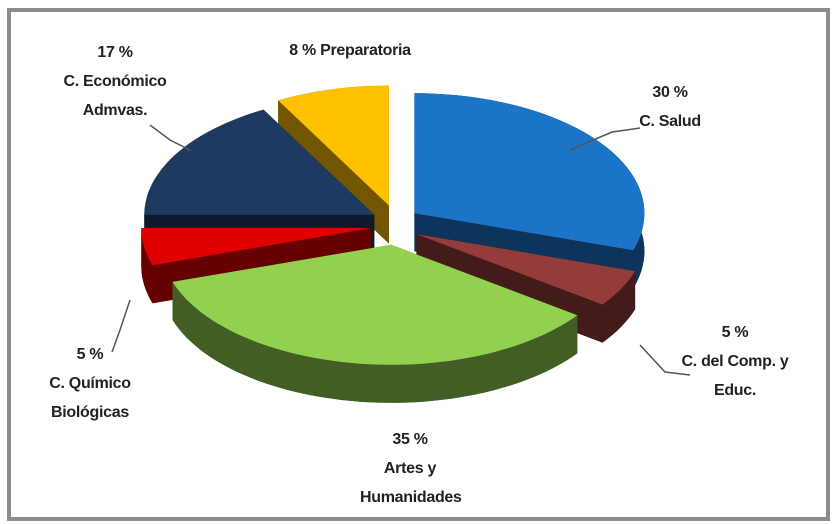 The image size is (837, 524). What do you see at coordinates (410, 439) in the screenshot?
I see `value-label: 35 %` at bounding box center [410, 439].